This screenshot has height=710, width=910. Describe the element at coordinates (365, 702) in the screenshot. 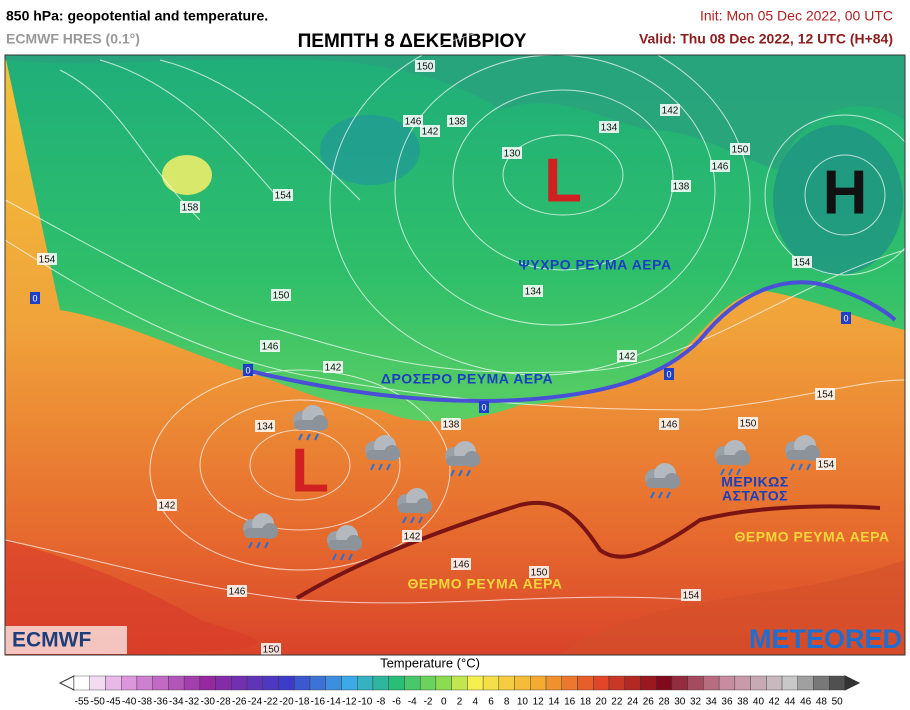

I see `colorbar-tick-label: -10` at that location.